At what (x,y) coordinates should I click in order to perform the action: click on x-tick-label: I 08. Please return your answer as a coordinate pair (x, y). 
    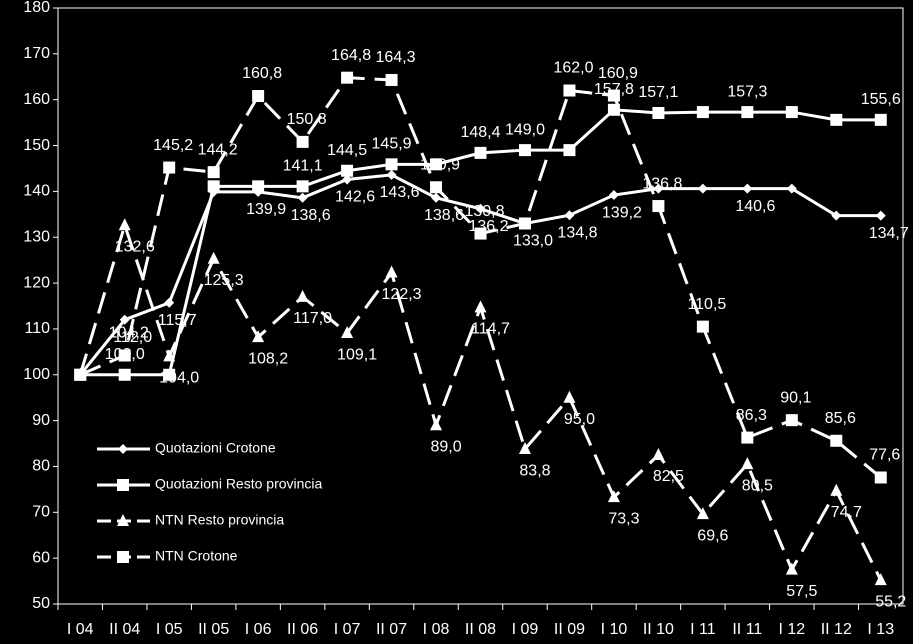
    Looking at the image, I should click on (436, 629).